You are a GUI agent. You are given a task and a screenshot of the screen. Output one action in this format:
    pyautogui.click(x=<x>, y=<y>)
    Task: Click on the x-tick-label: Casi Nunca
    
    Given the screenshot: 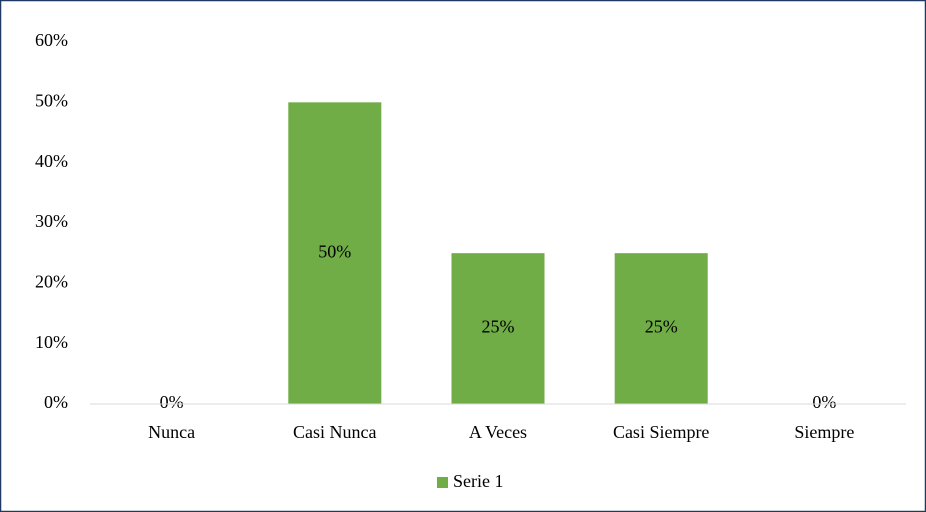 What is the action you would take?
    pyautogui.click(x=334, y=432)
    